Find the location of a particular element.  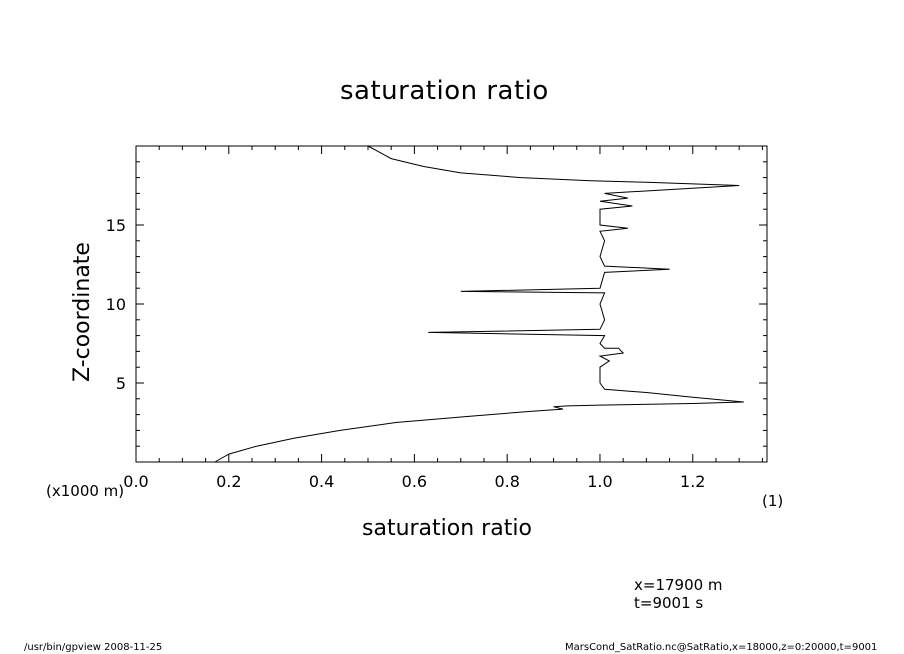

x-tick-label: 0.6 is located at coordinates (414, 481).